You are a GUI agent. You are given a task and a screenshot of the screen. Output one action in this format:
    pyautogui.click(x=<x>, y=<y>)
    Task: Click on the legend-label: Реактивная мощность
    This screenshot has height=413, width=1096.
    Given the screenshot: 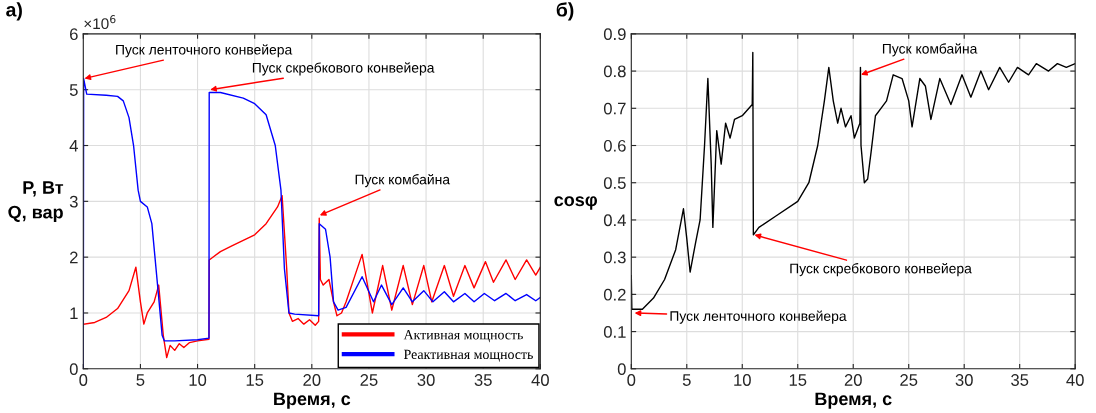 What is the action you would take?
    pyautogui.click(x=468, y=355)
    